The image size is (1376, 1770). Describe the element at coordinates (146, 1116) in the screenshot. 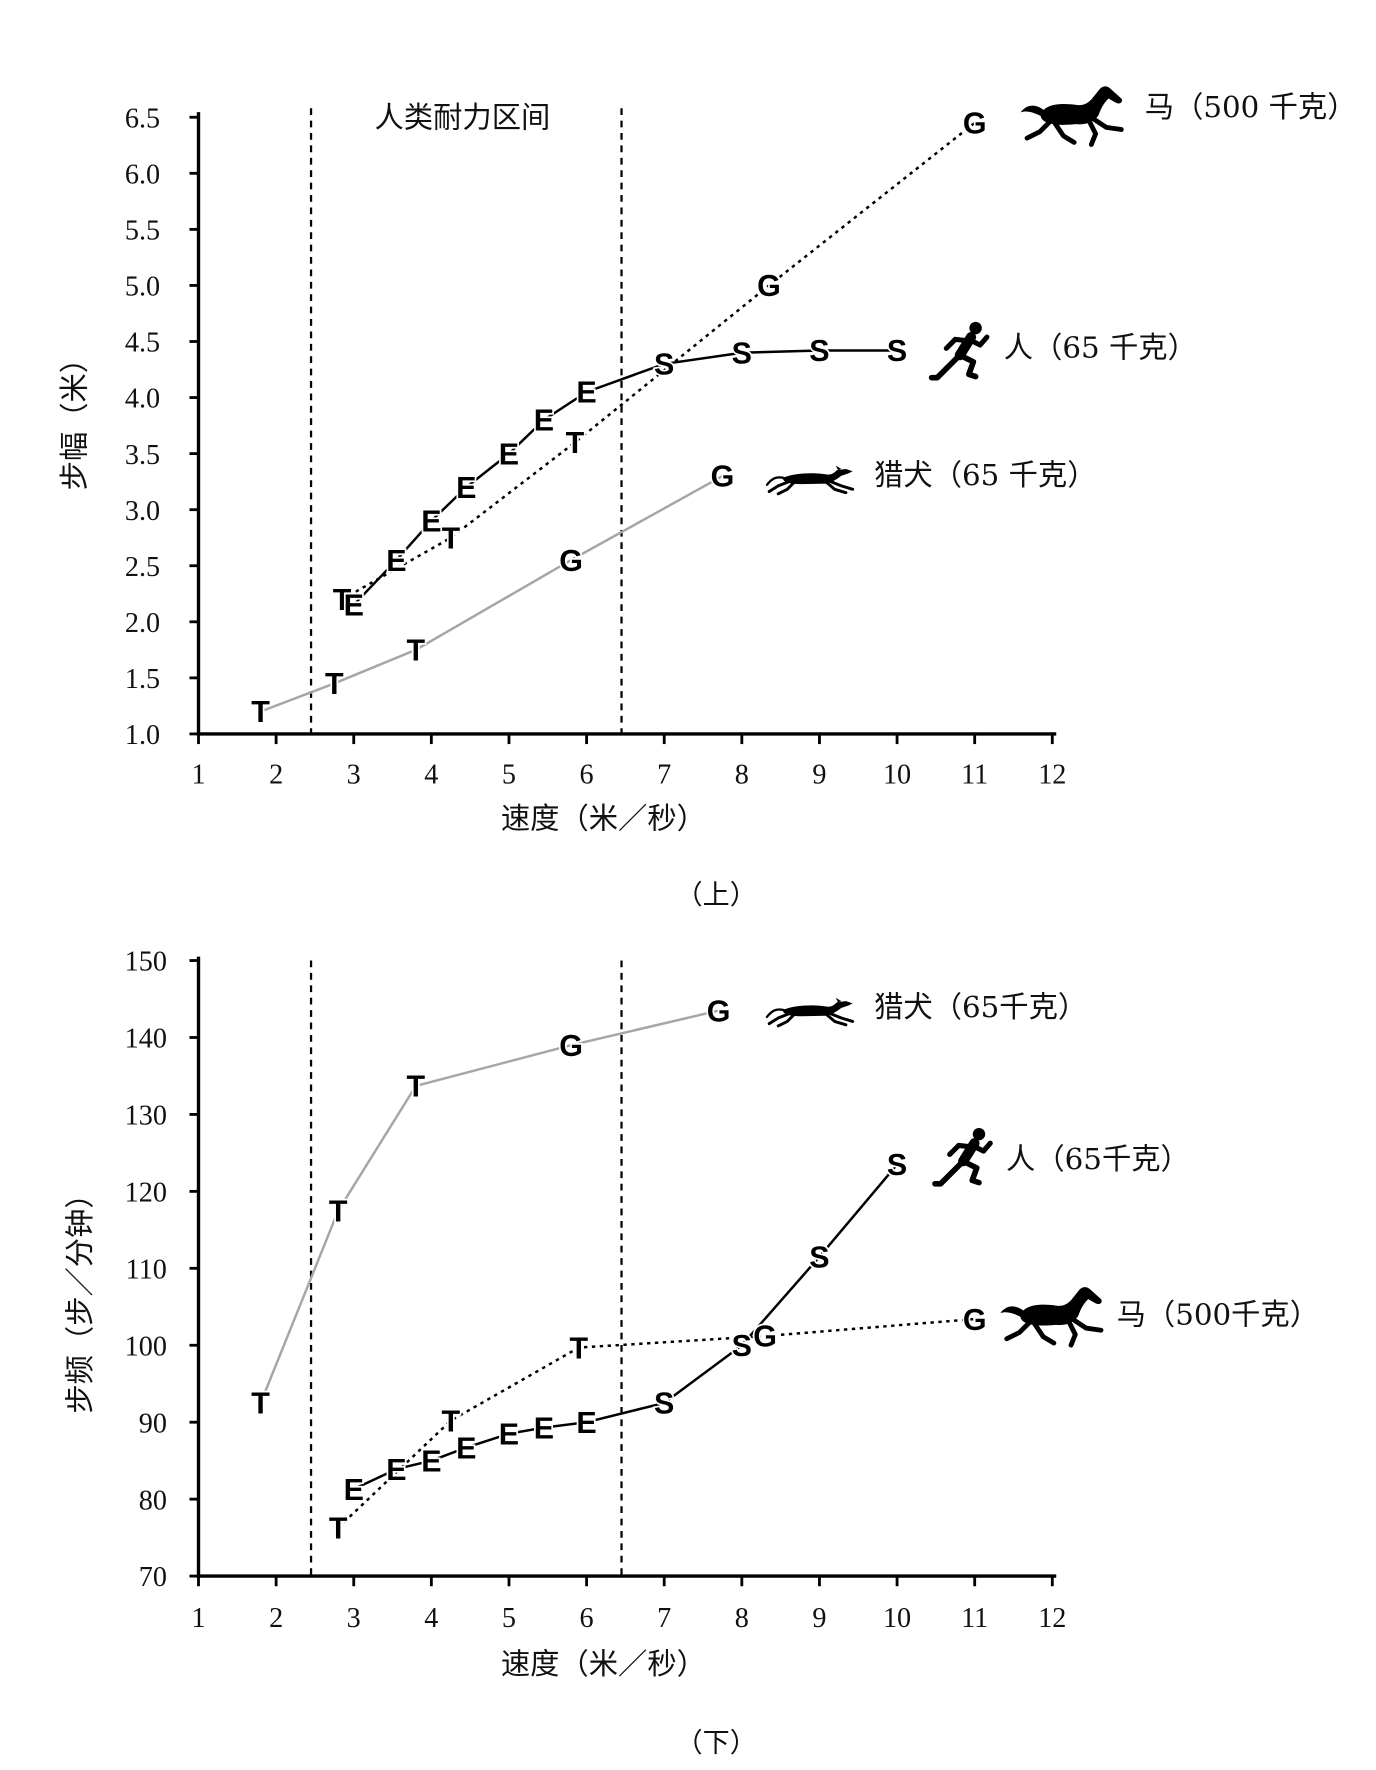

I see `y-tick-label: 130` at that location.